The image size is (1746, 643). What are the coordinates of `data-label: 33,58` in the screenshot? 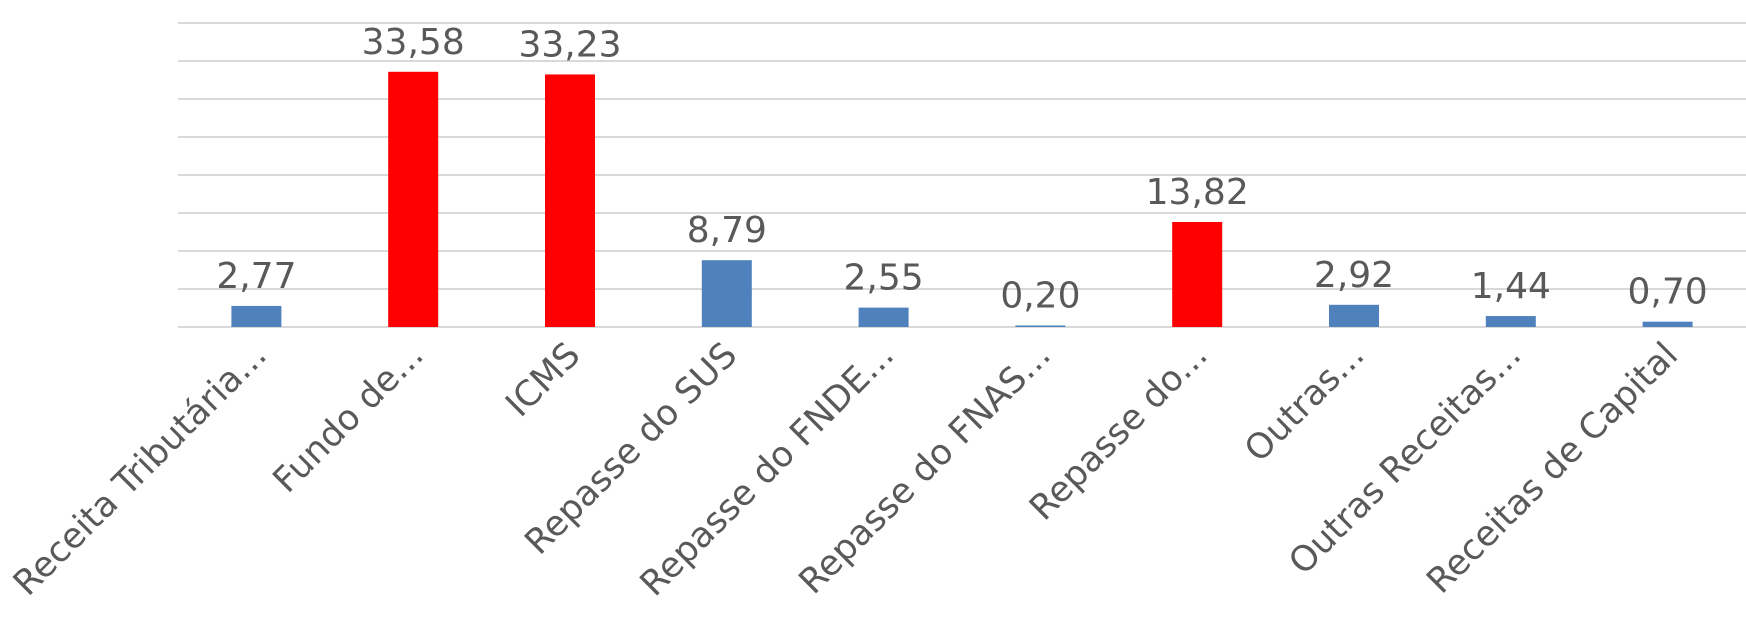 It's located at (413, 42).